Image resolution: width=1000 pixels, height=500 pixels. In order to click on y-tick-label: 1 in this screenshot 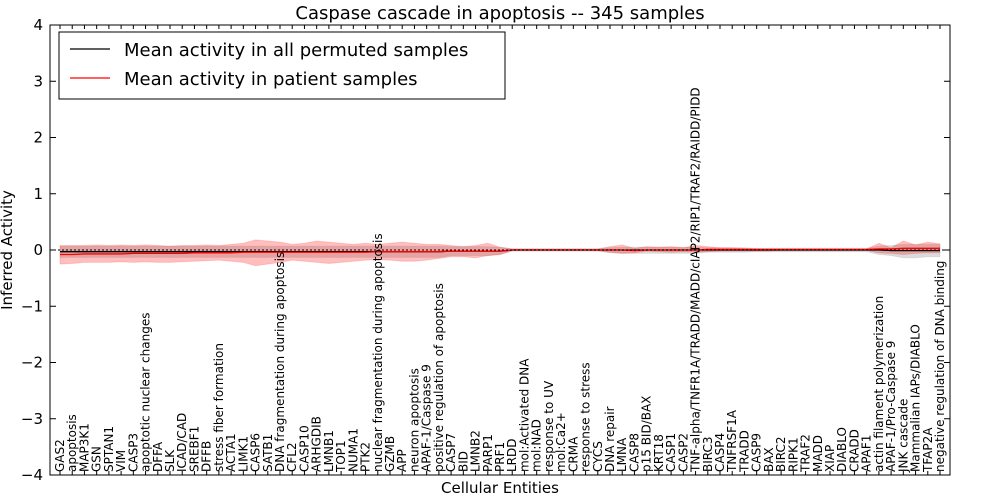, I will do `click(38, 194)`.